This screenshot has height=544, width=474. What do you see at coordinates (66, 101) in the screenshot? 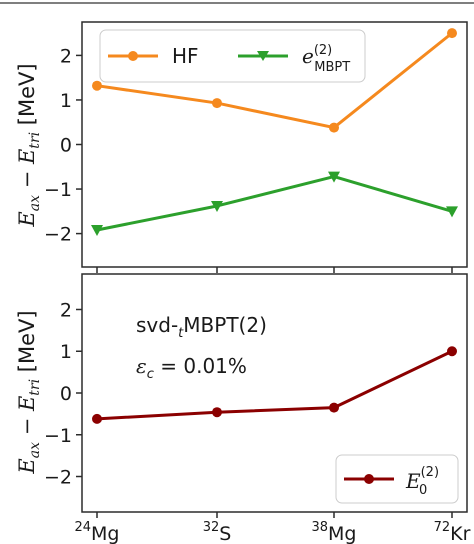
I see `y-tick-label-top-3: 1` at bounding box center [66, 101].